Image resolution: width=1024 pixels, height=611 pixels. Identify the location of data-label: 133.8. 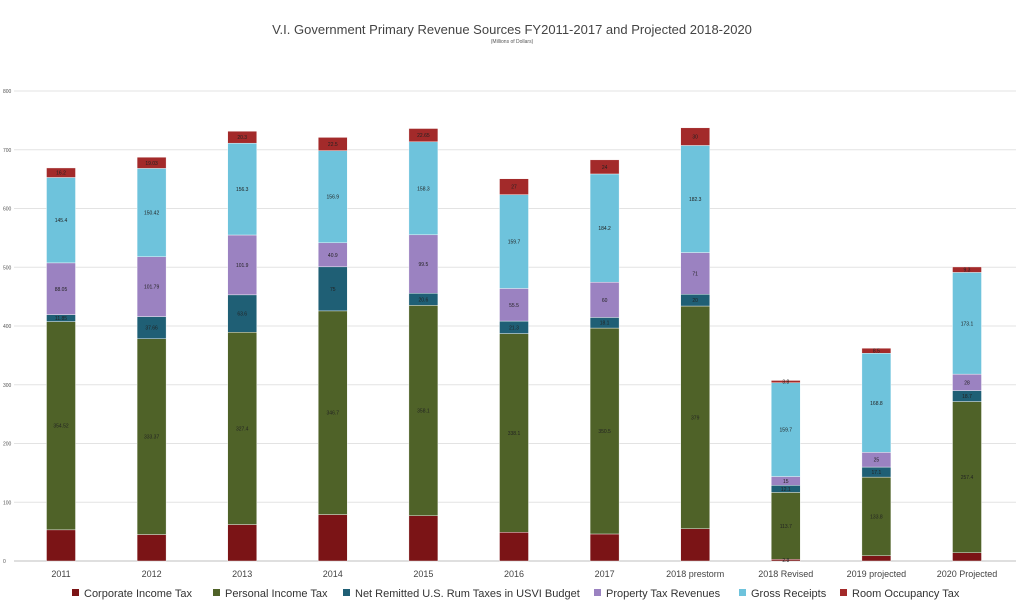
(876, 517).